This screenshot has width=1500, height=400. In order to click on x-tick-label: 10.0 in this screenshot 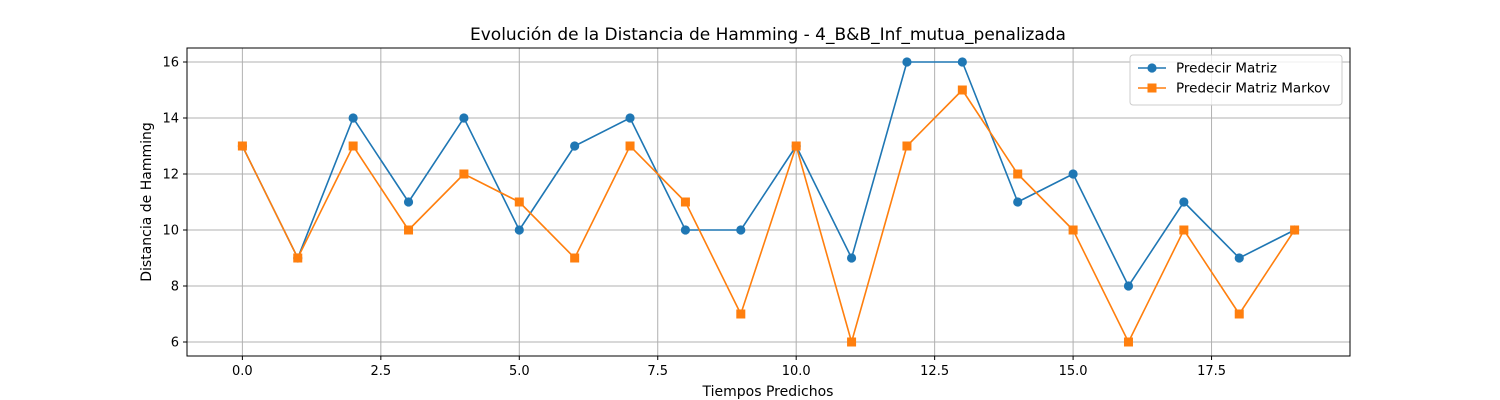, I will do `click(796, 371)`.